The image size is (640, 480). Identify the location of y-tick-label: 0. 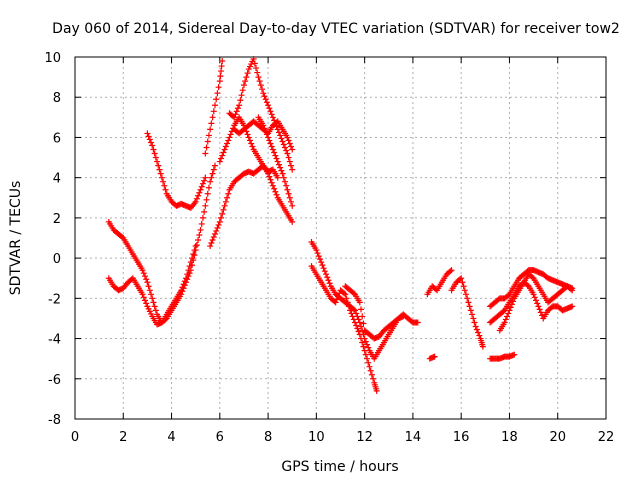
(57, 259).